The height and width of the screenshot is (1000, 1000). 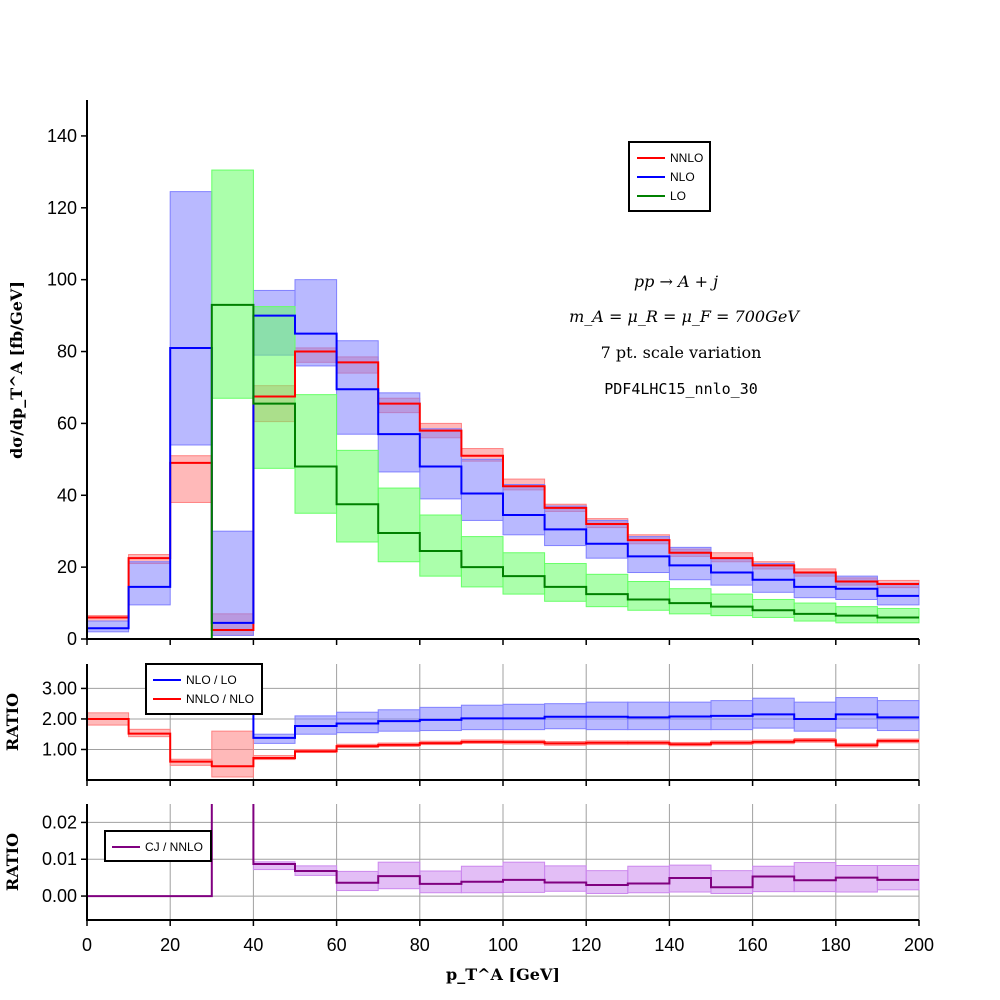 What do you see at coordinates (59, 859) in the screenshot?
I see `ratio2-ytick-label-1: 0.01` at bounding box center [59, 859].